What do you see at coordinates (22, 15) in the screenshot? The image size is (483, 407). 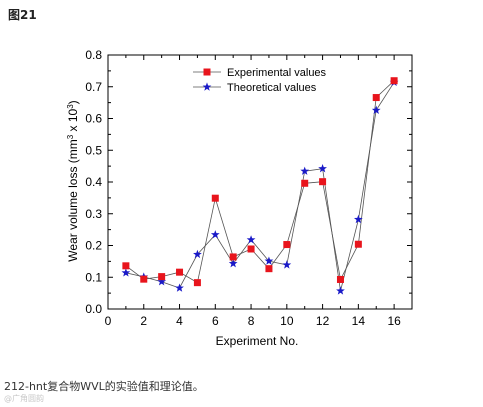 I see `figure-label: 图21` at bounding box center [22, 15].